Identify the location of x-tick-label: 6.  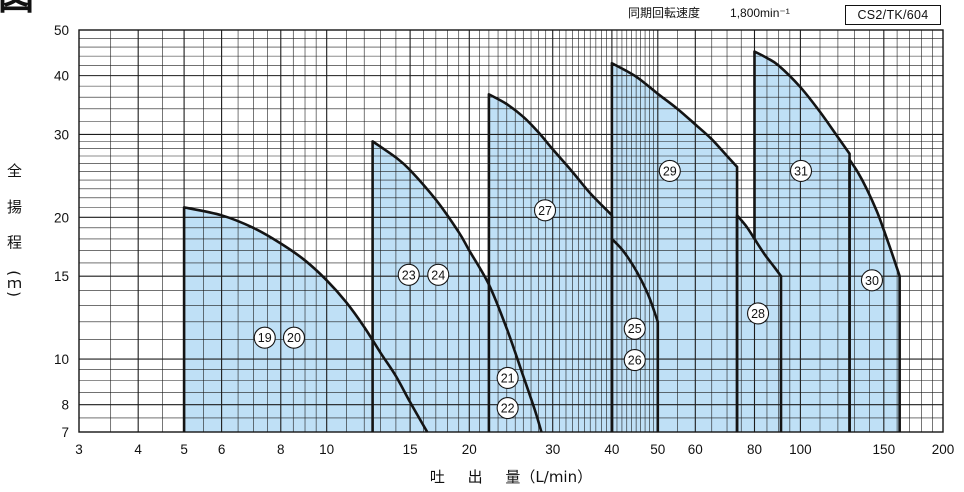
(222, 449).